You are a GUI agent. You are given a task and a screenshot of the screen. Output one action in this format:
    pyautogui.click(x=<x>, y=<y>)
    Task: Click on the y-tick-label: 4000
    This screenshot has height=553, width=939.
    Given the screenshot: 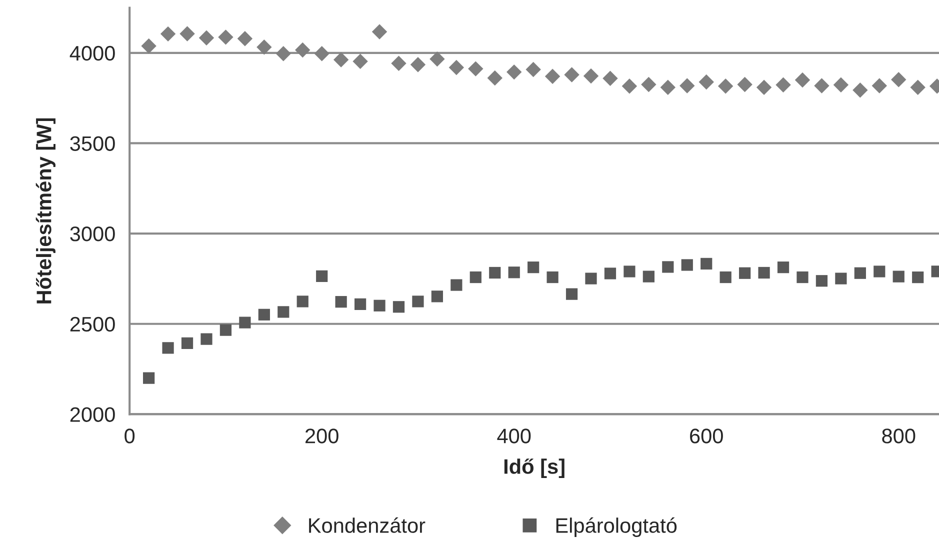 What is the action you would take?
    pyautogui.click(x=92, y=53)
    